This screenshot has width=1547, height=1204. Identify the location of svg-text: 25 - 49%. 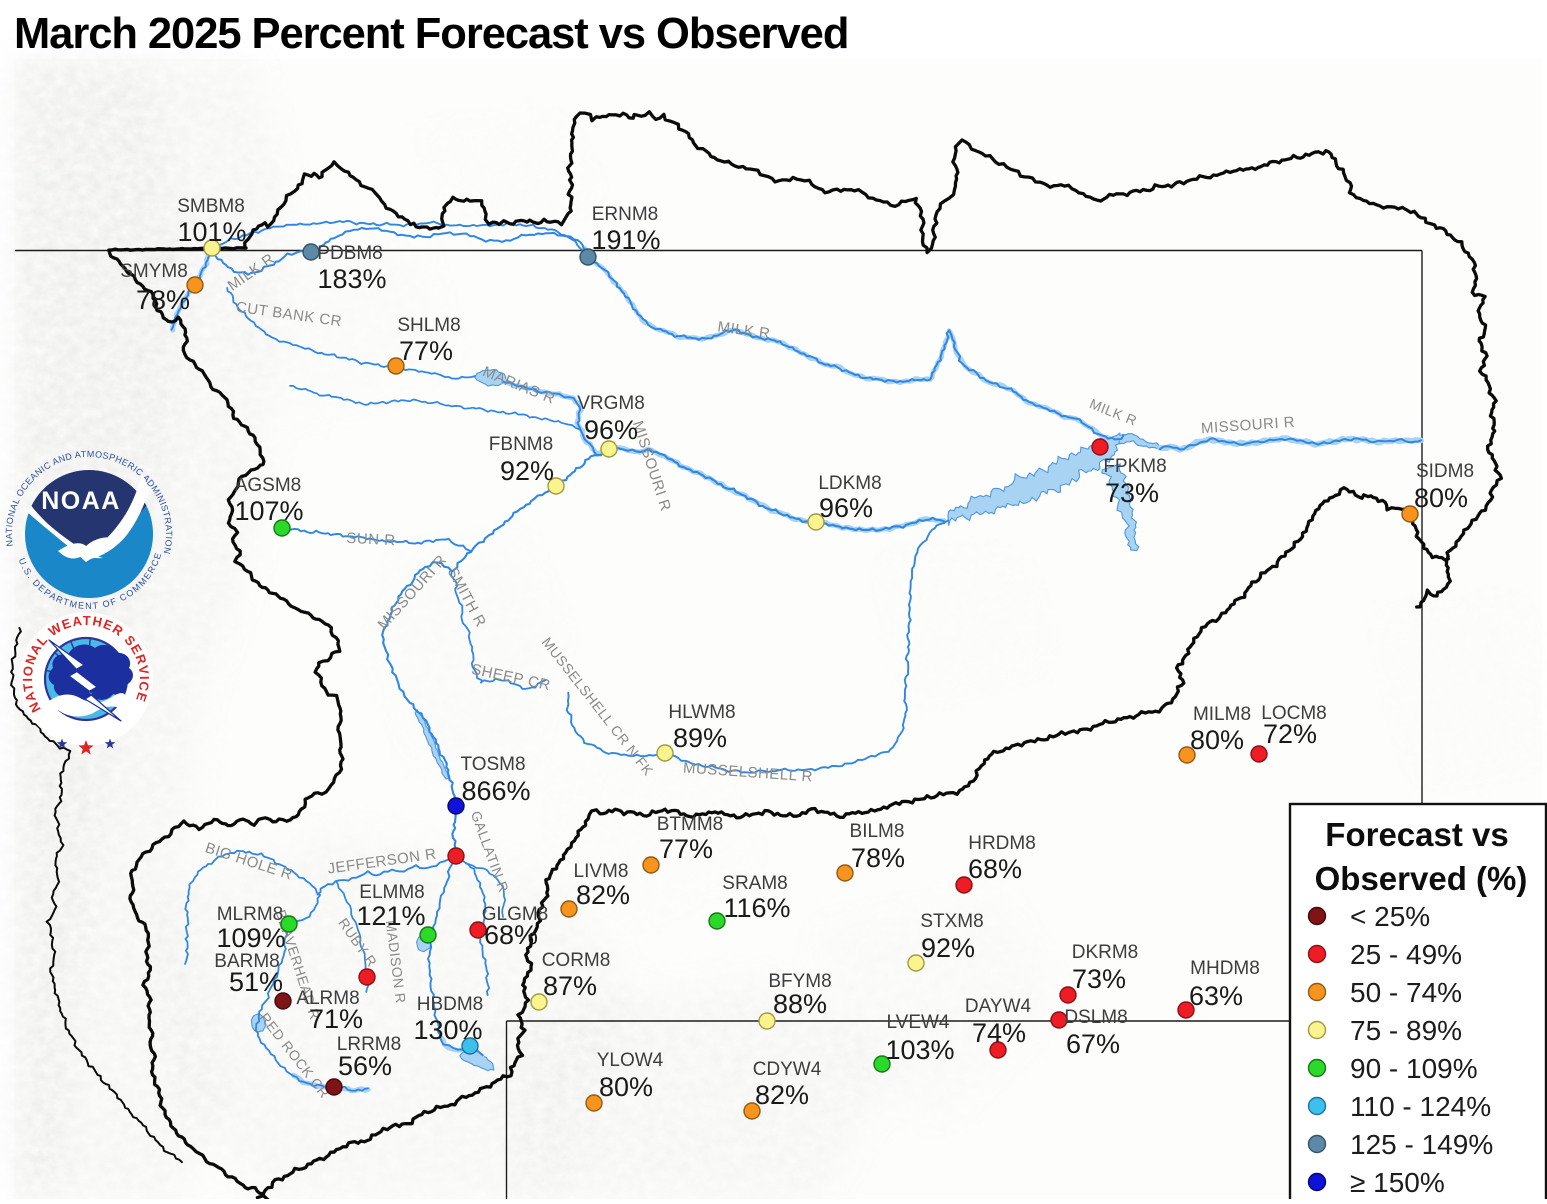
(1406, 954).